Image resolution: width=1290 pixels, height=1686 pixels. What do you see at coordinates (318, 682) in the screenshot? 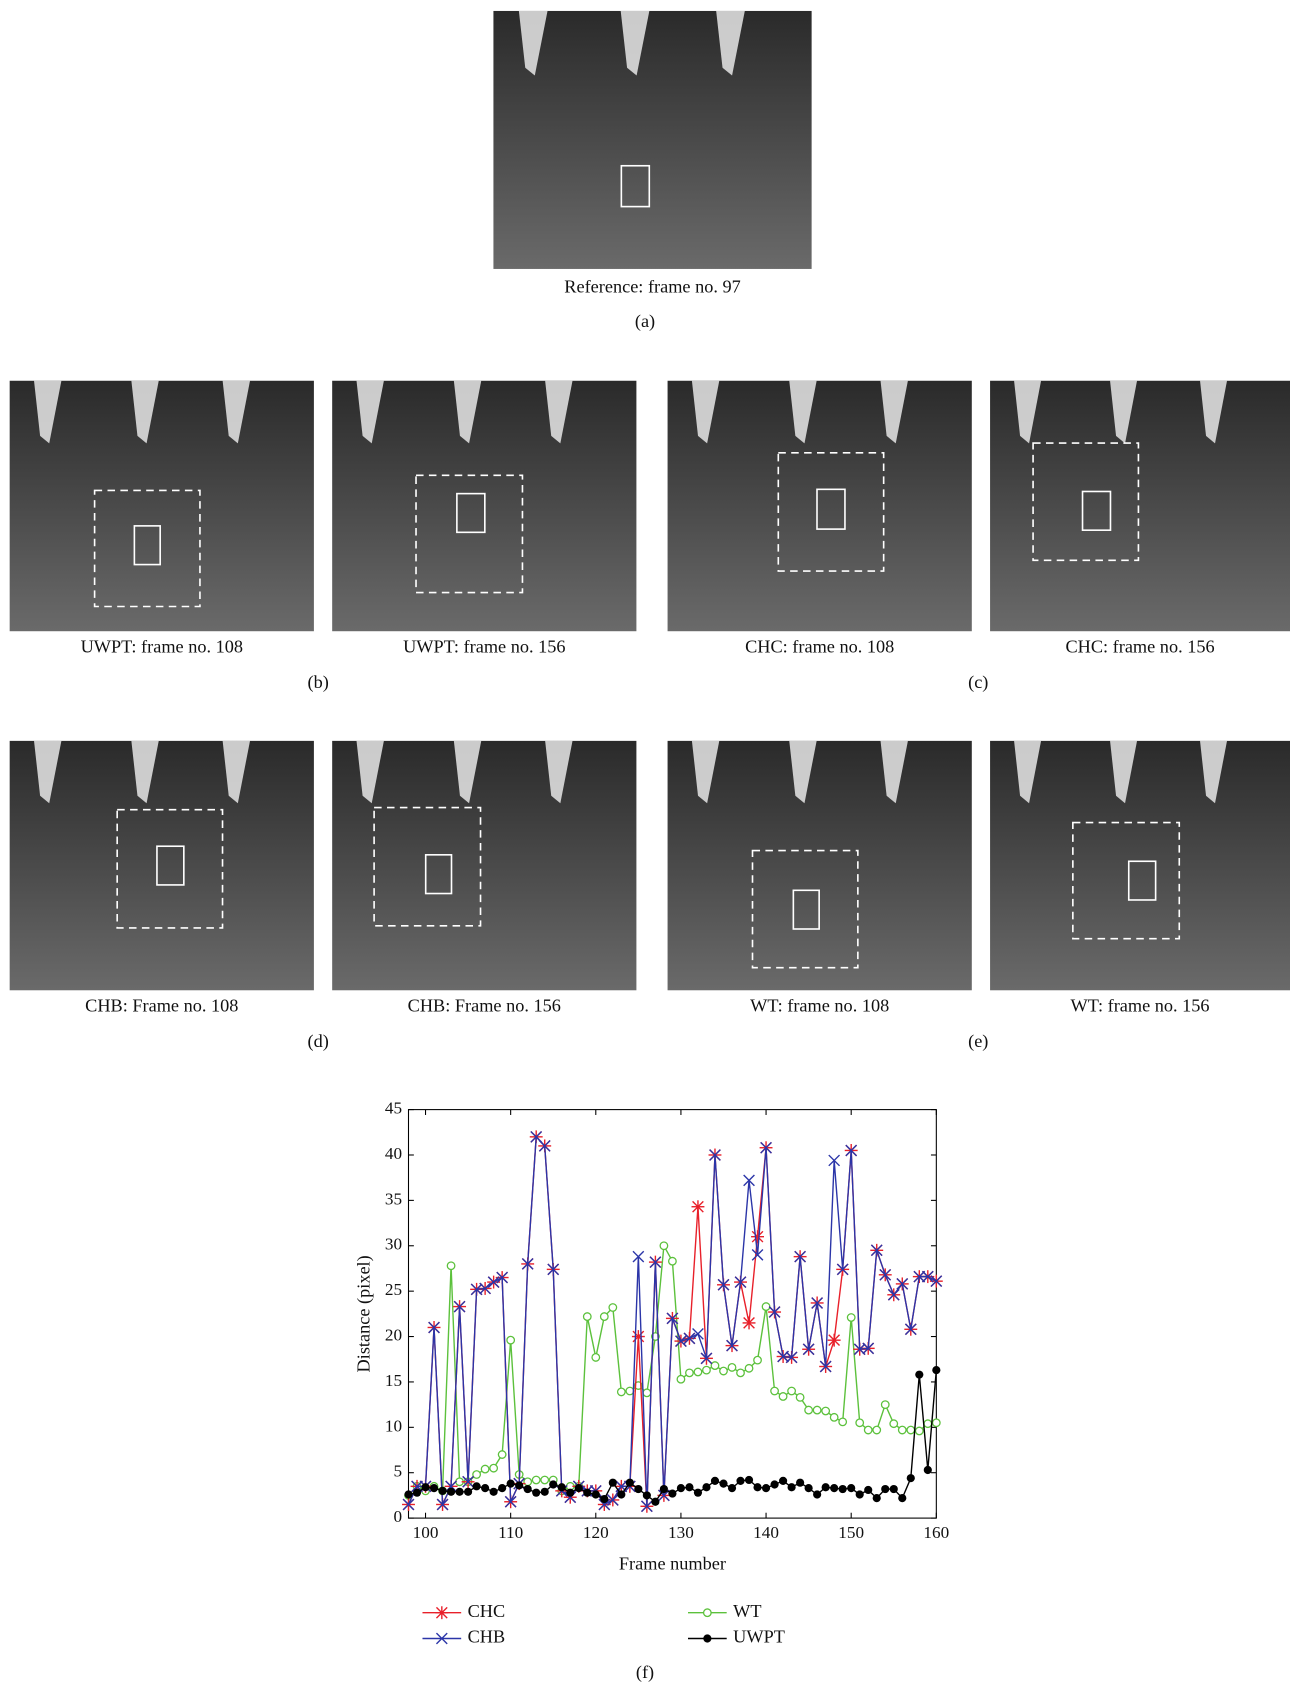
I see `panel-label: (b)` at bounding box center [318, 682].